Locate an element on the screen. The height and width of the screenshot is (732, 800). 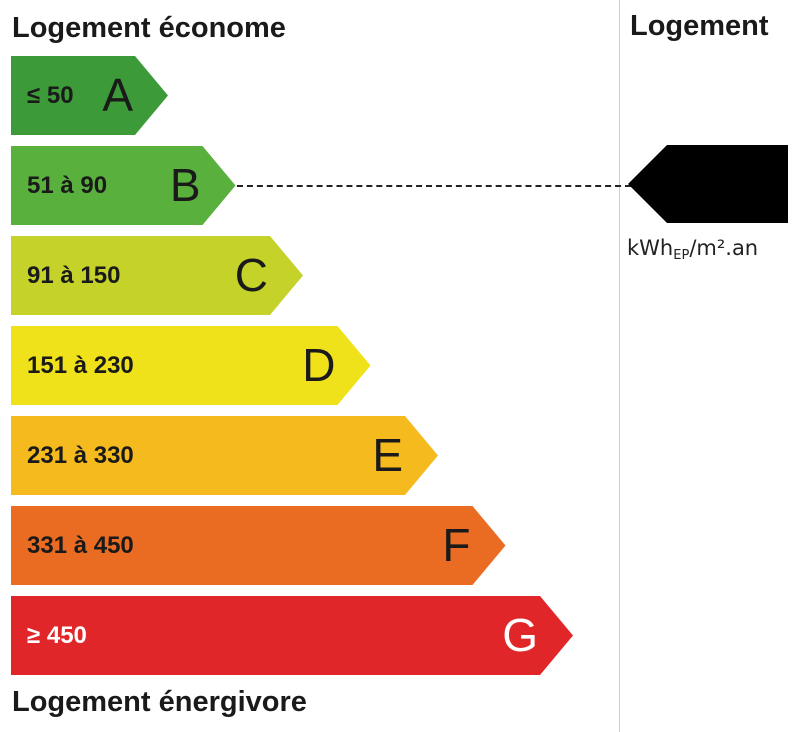
energy-band-shape-e is located at coordinates (224, 455).